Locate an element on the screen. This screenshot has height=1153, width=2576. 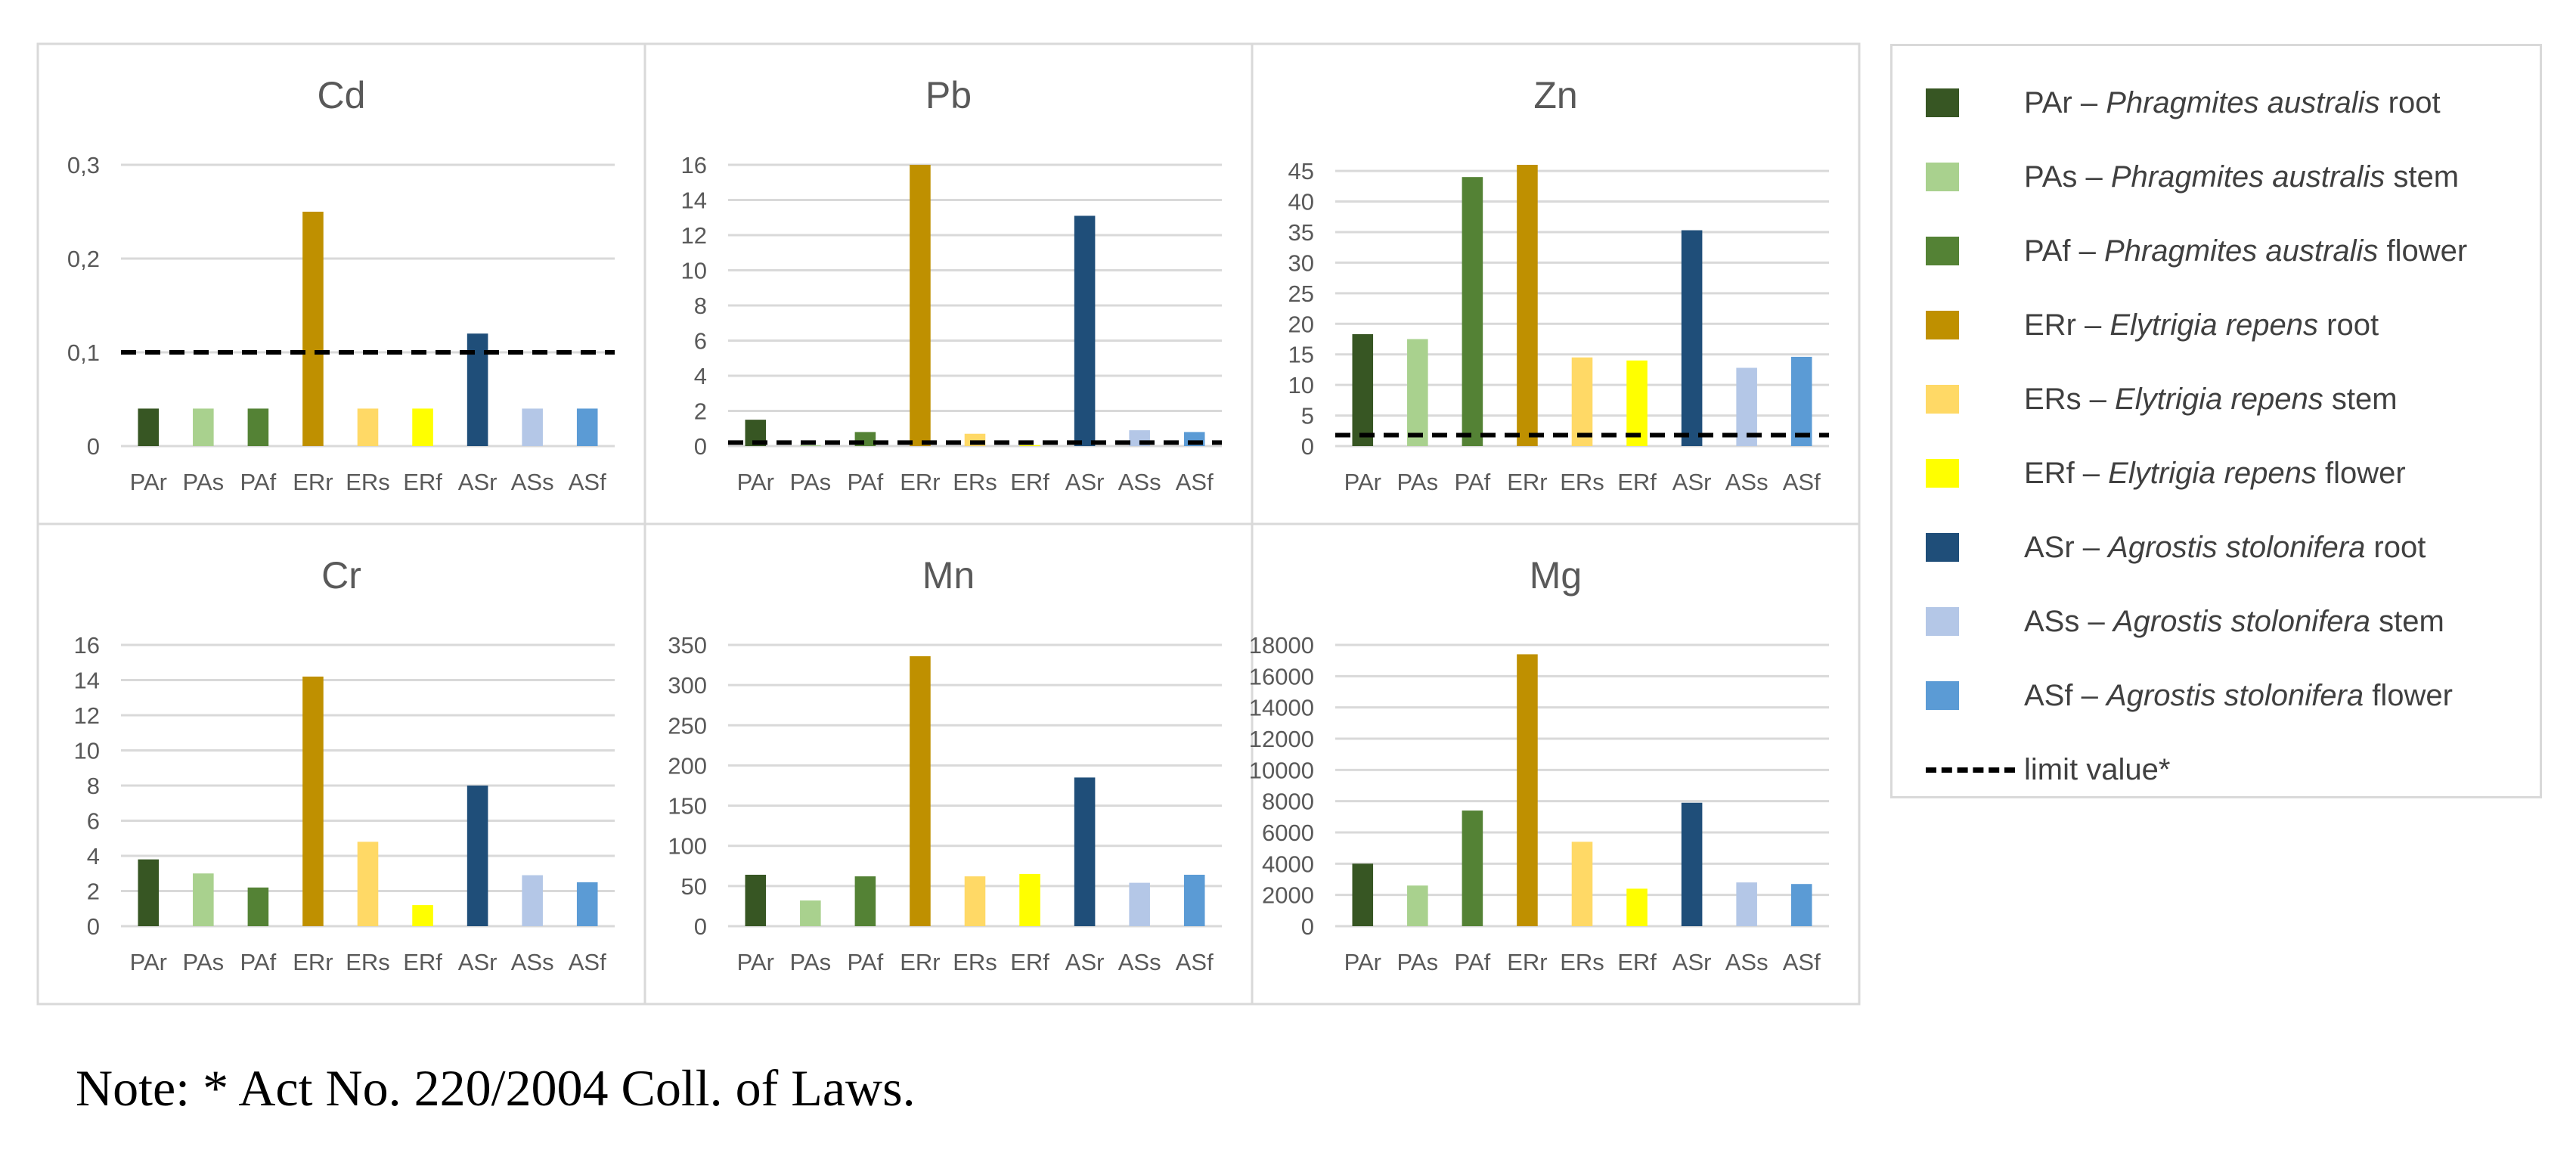
bar-cd-ass is located at coordinates (532, 427).